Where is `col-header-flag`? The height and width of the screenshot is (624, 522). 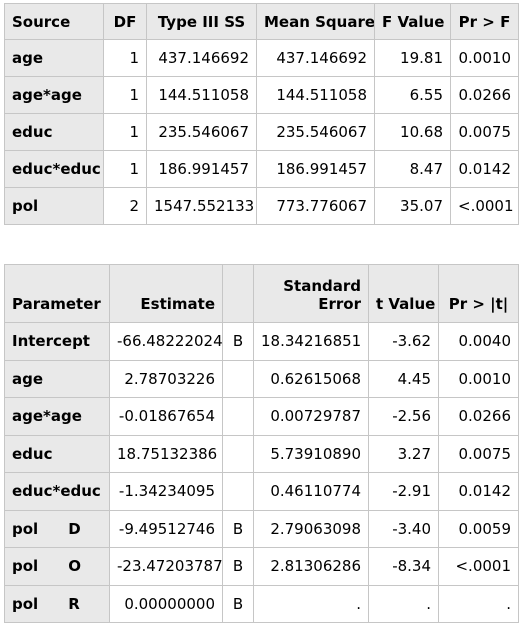
col-header-flag is located at coordinates (238, 293).